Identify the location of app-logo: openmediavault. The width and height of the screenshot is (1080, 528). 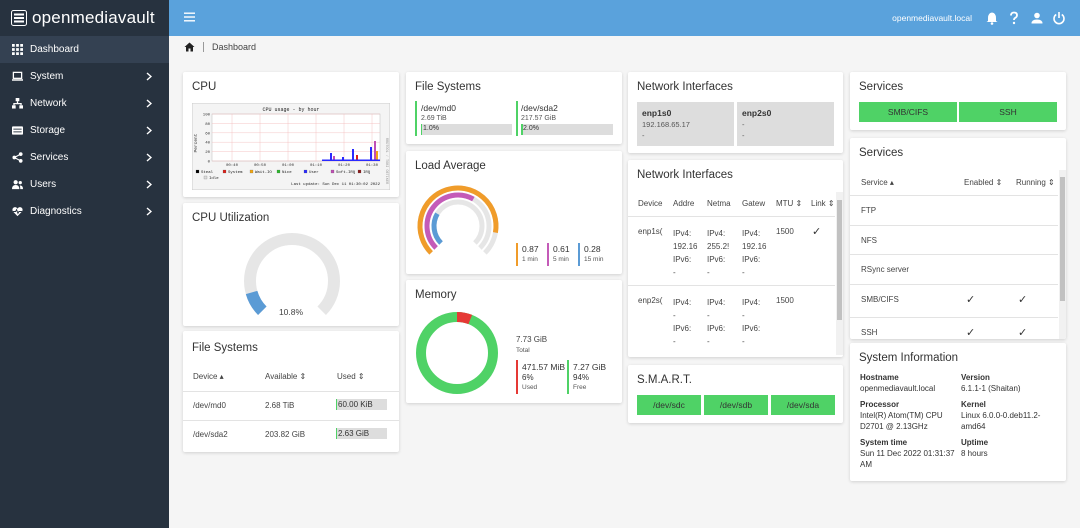
(84, 18).